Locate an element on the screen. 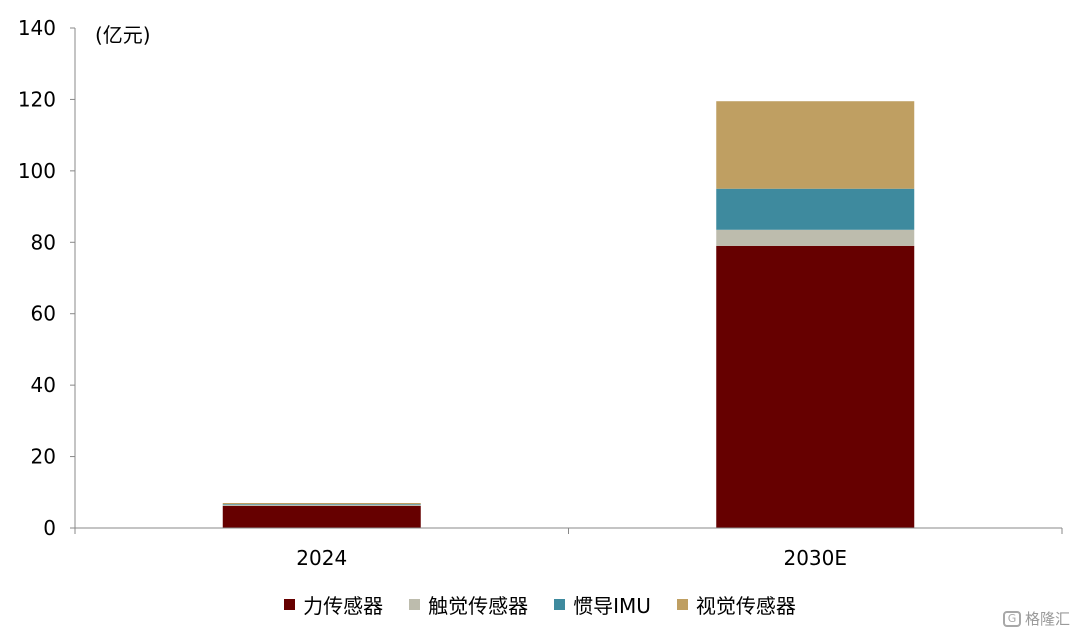  legend-item: 视觉传感器 is located at coordinates (736, 604).